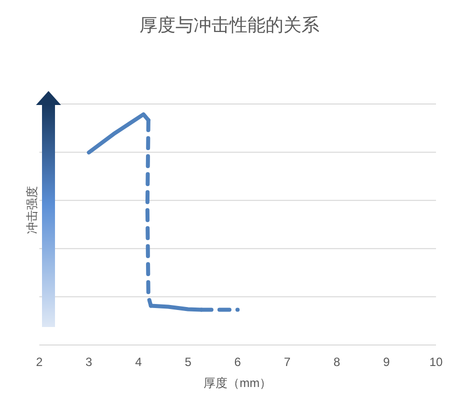  What do you see at coordinates (32, 210) in the screenshot?
I see `y-axis-title: 冲击强度` at bounding box center [32, 210].